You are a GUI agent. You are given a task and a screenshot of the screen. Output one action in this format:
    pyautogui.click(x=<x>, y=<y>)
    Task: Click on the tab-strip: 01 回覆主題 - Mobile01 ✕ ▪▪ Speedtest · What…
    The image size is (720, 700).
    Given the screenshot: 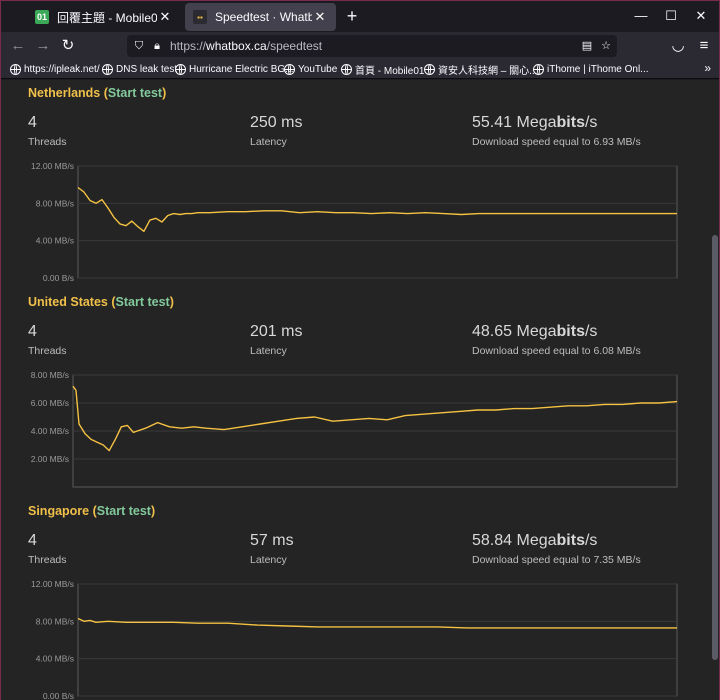 What is the action you would take?
    pyautogui.click(x=360, y=16)
    